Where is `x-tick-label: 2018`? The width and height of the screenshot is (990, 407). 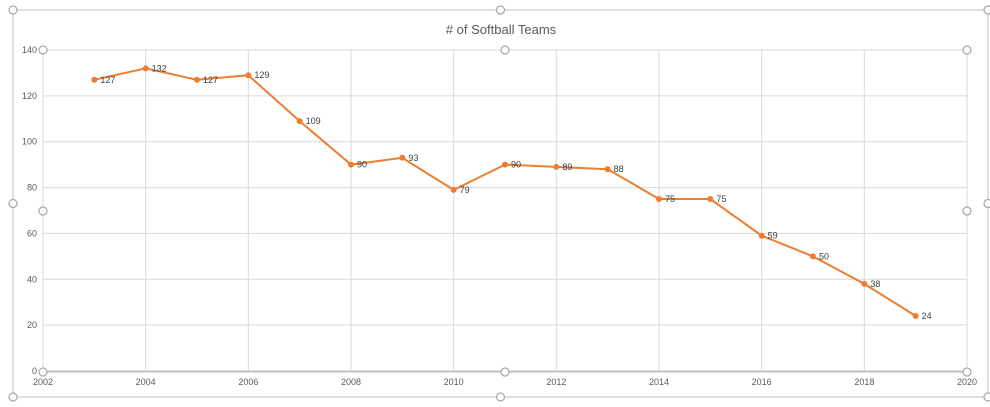
x-tick-label: 2018 is located at coordinates (864, 382).